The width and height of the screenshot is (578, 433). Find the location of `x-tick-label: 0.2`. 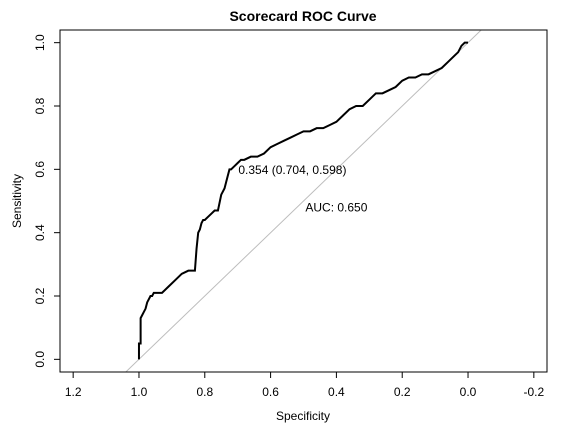

x-tick-label: 0.2 is located at coordinates (402, 392).